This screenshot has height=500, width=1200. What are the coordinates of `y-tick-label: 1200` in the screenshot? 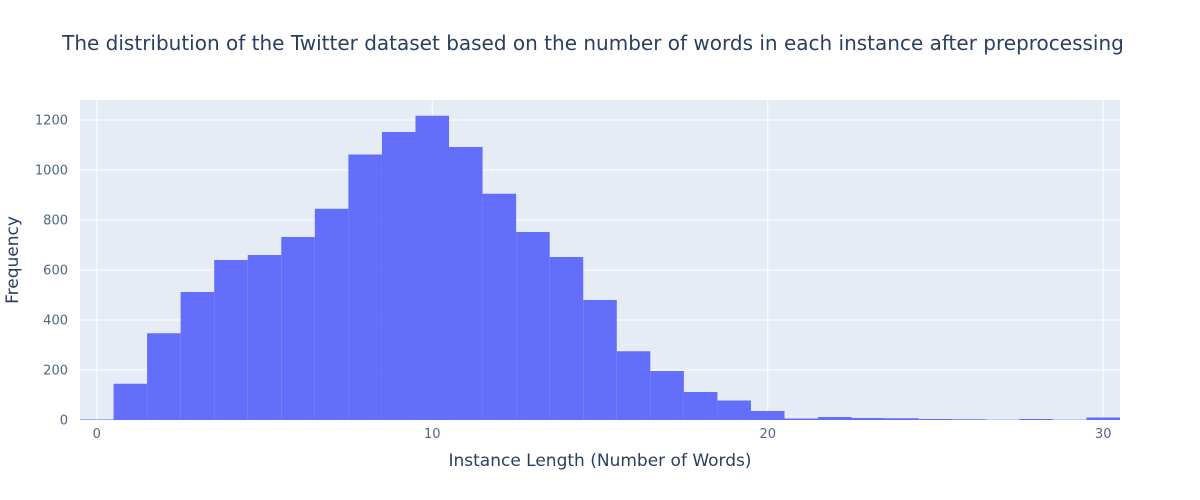 It's located at (51, 121).